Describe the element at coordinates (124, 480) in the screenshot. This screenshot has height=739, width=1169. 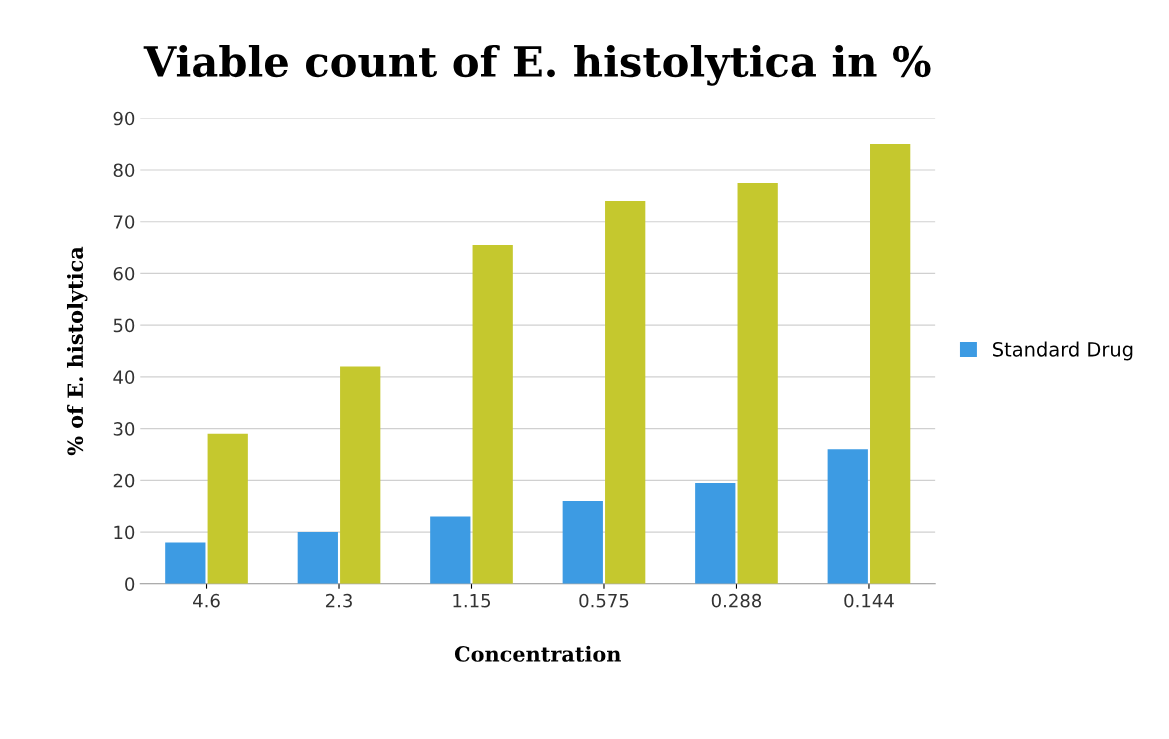
I see `y-tick-label: 20` at that location.